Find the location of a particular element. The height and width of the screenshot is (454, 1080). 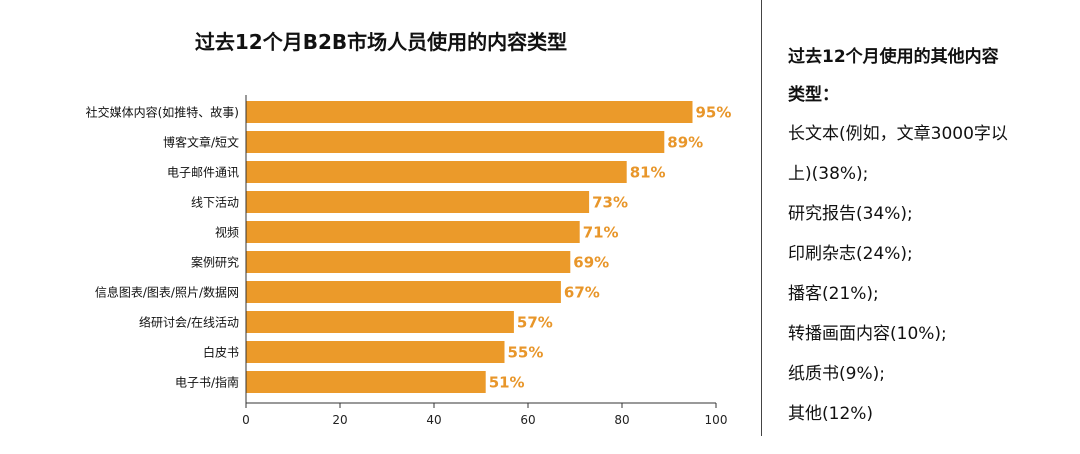

side-panel-heading-line1: 过去12个月使用的其他内容 is located at coordinates (893, 57).